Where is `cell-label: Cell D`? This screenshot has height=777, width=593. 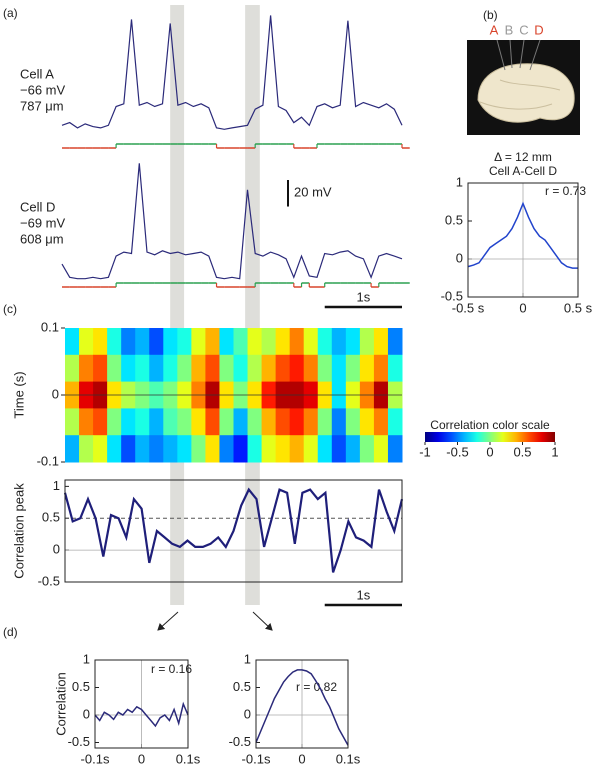 cell-label: Cell D is located at coordinates (37, 206).